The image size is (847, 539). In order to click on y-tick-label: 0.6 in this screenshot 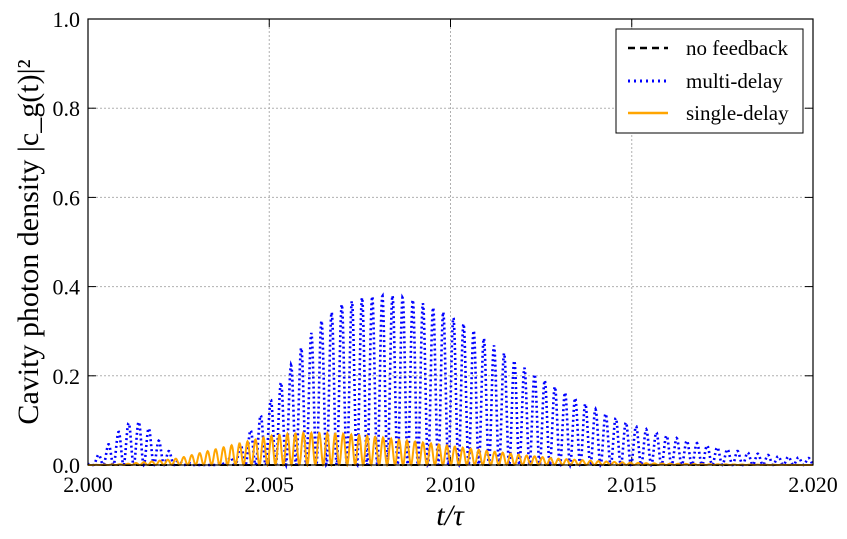, I will do `click(67, 197)`.